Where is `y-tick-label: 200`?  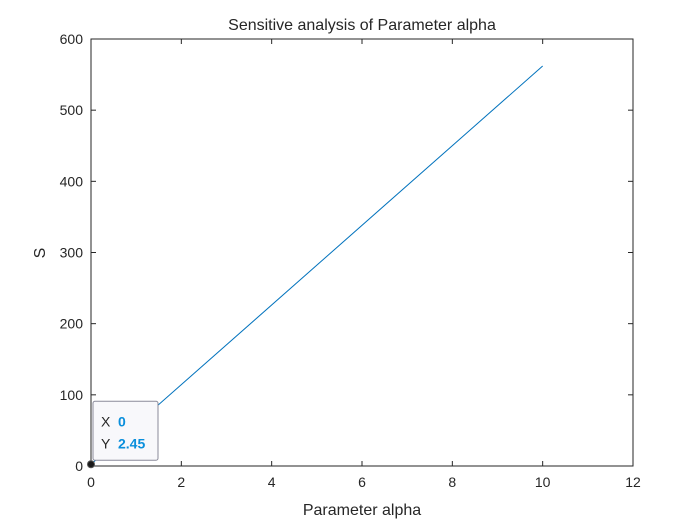 y-tick-label: 200 is located at coordinates (72, 324).